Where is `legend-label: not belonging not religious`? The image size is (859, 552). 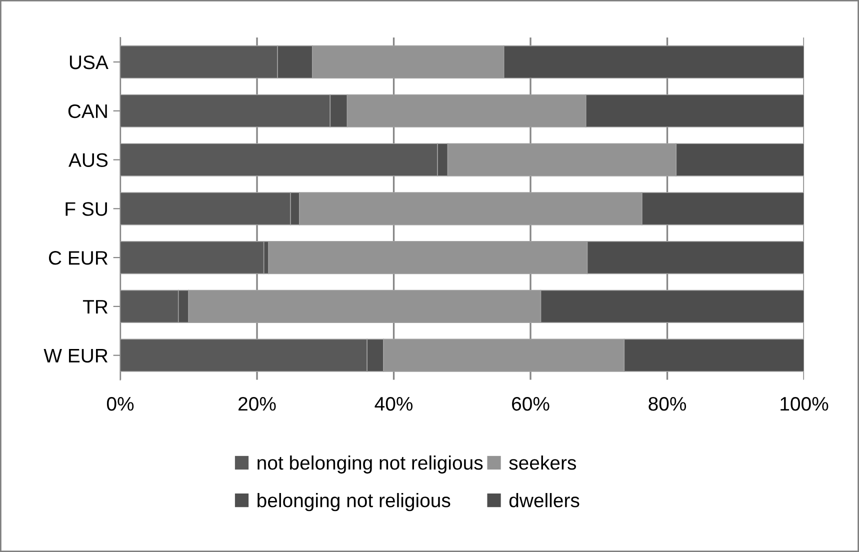
legend-label: not belonging not religious is located at coordinates (370, 464).